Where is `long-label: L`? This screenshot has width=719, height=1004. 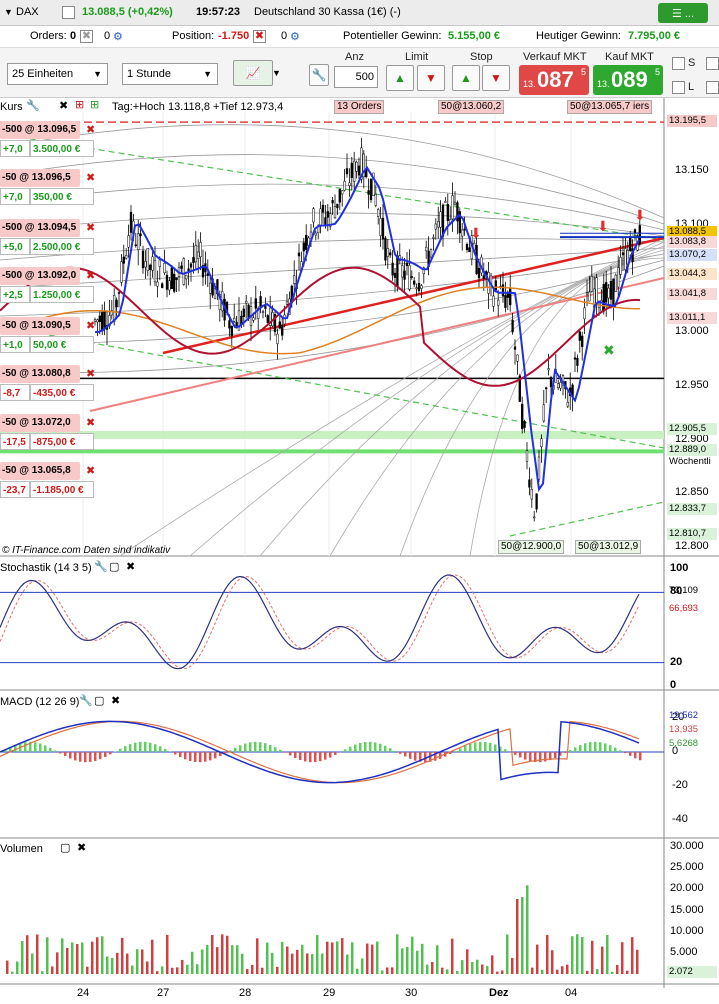
long-label: L is located at coordinates (691, 87).